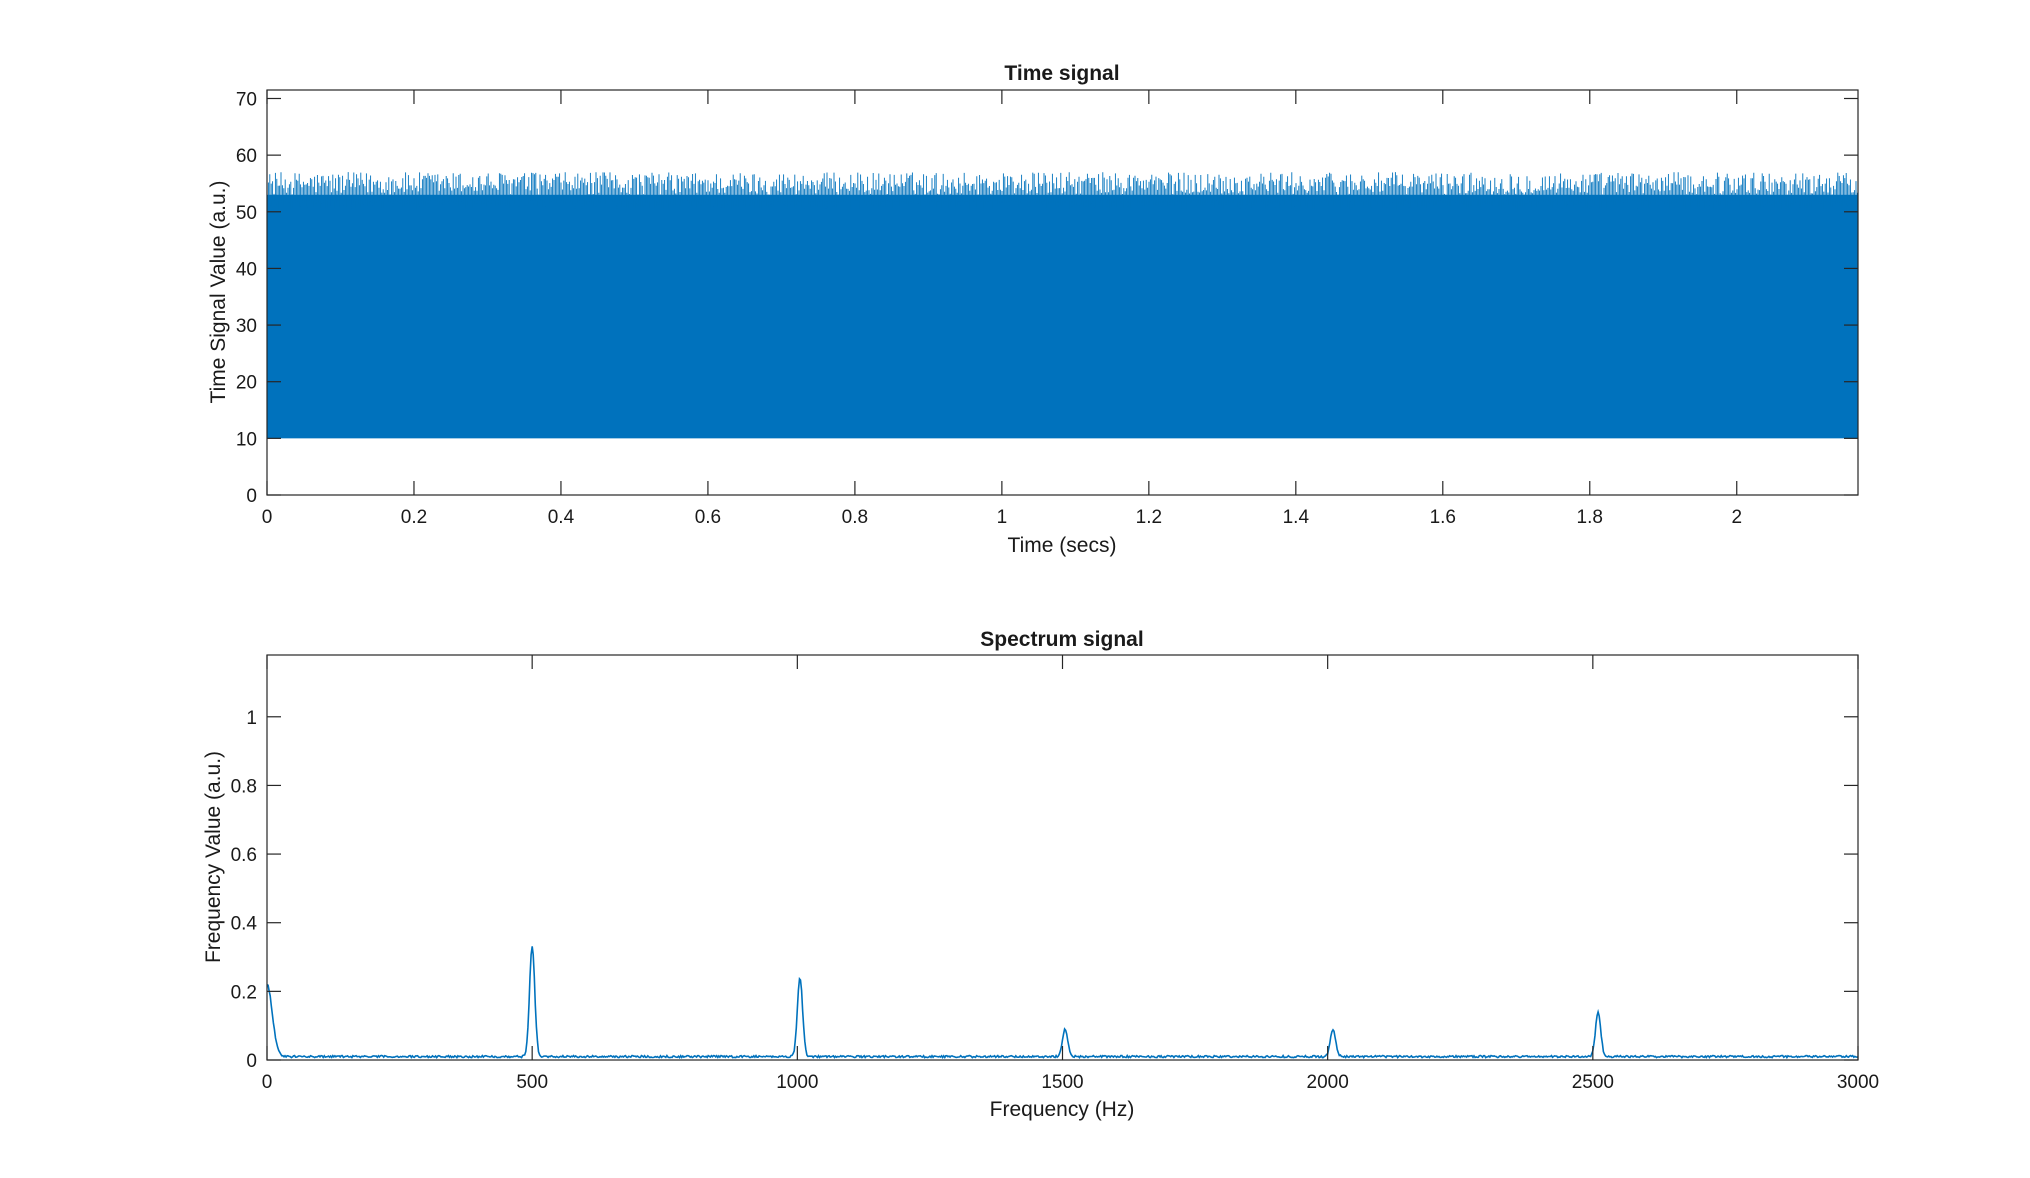 Image resolution: width=2030 pixels, height=1178 pixels. I want to click on spectrum-x-axis-label: Frequency (Hz), so click(1062, 1109).